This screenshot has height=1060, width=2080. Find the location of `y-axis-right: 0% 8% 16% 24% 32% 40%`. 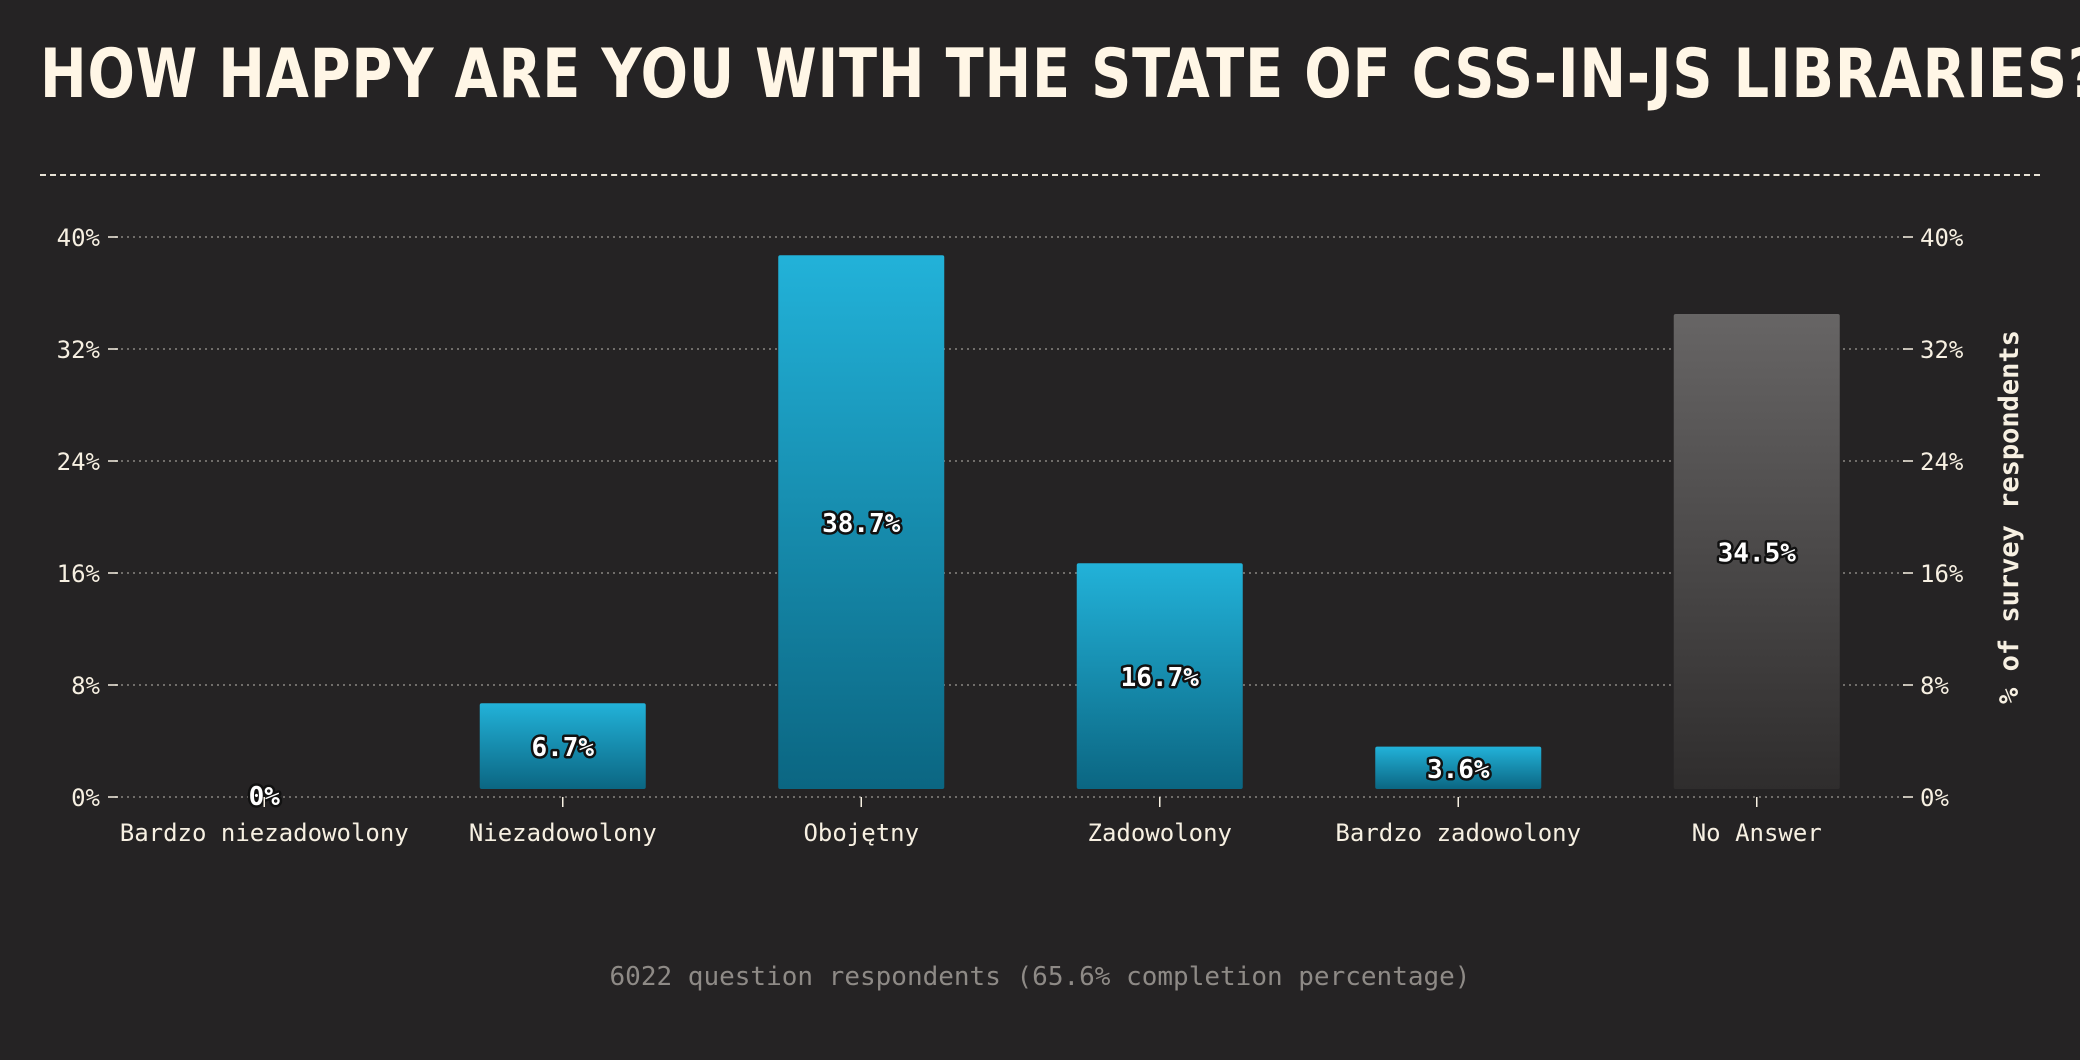

y-axis-right: 0% 8% 16% 24% 32% 40% is located at coordinates (1933, 518).